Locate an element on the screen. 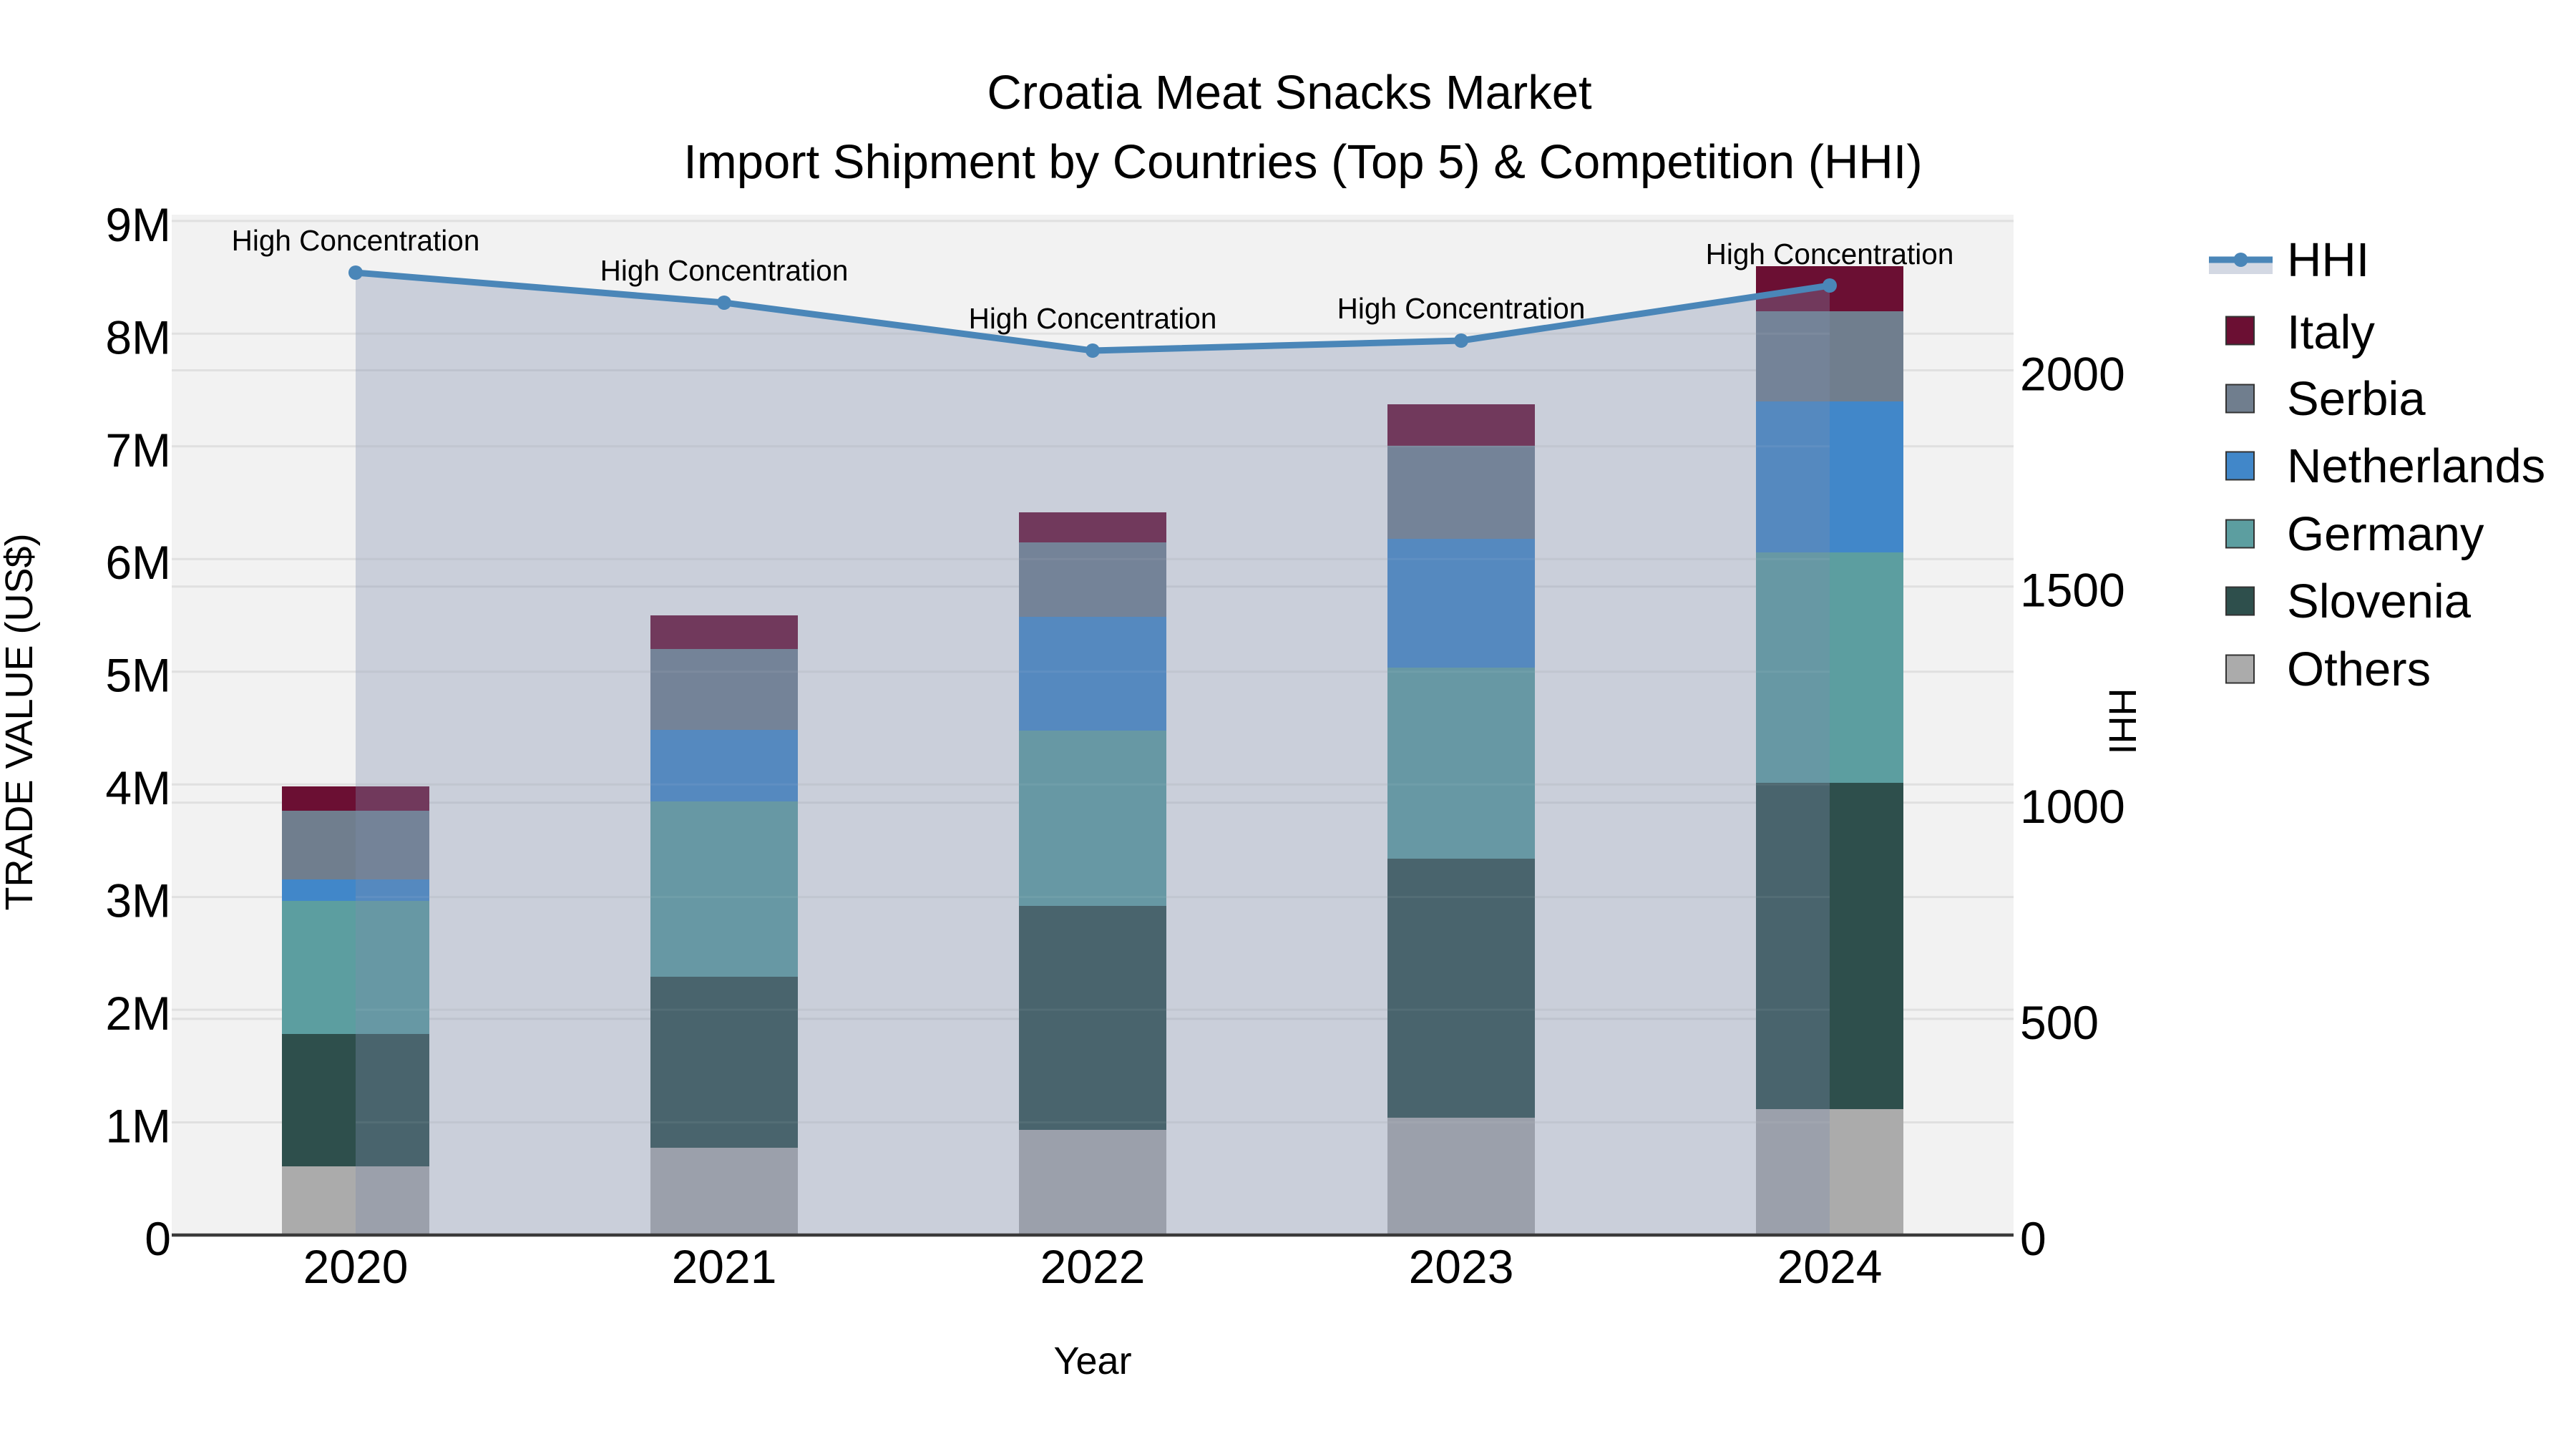 This screenshot has height=1449, width=2576. svg-text: 8M is located at coordinates (138, 337).